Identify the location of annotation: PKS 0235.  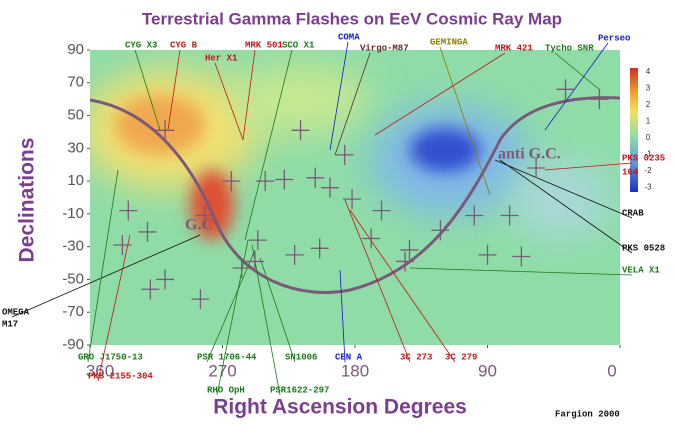
(643, 158).